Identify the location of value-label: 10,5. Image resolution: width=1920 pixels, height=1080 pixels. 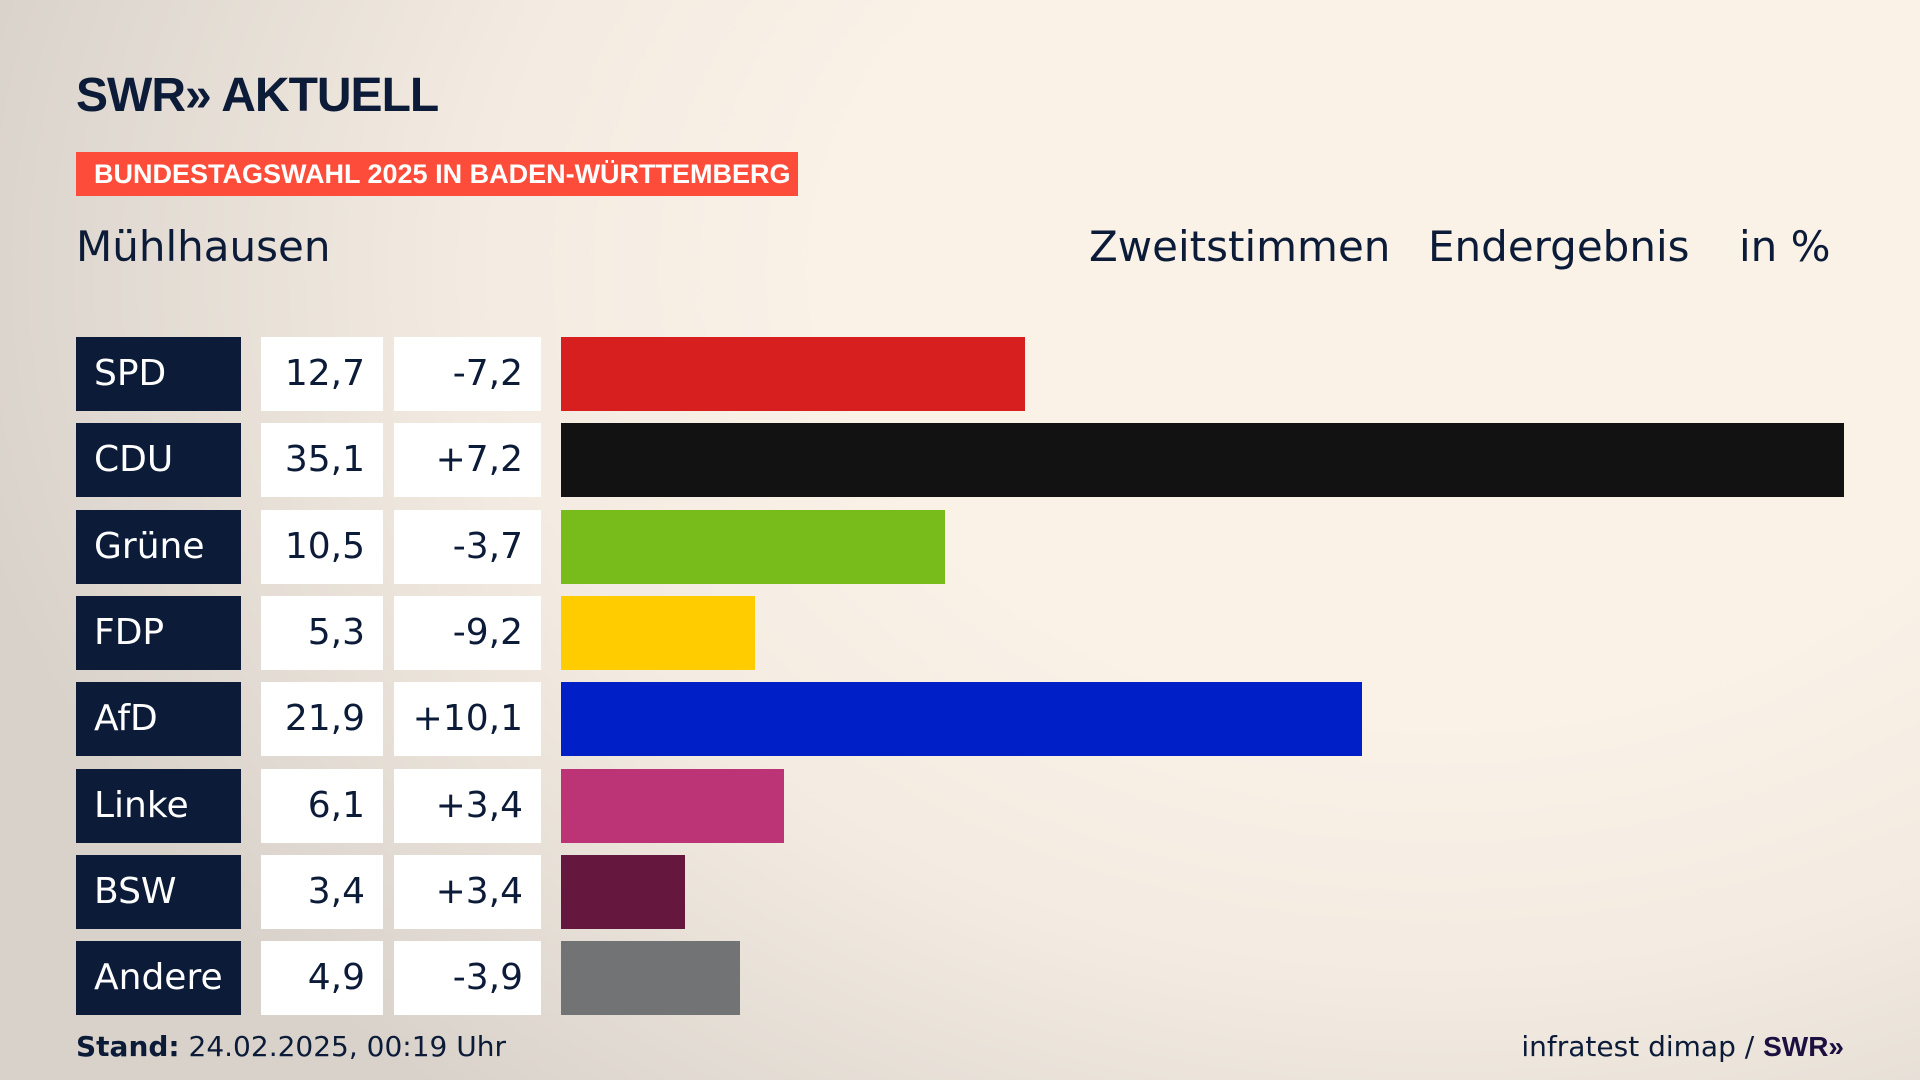
(322, 546).